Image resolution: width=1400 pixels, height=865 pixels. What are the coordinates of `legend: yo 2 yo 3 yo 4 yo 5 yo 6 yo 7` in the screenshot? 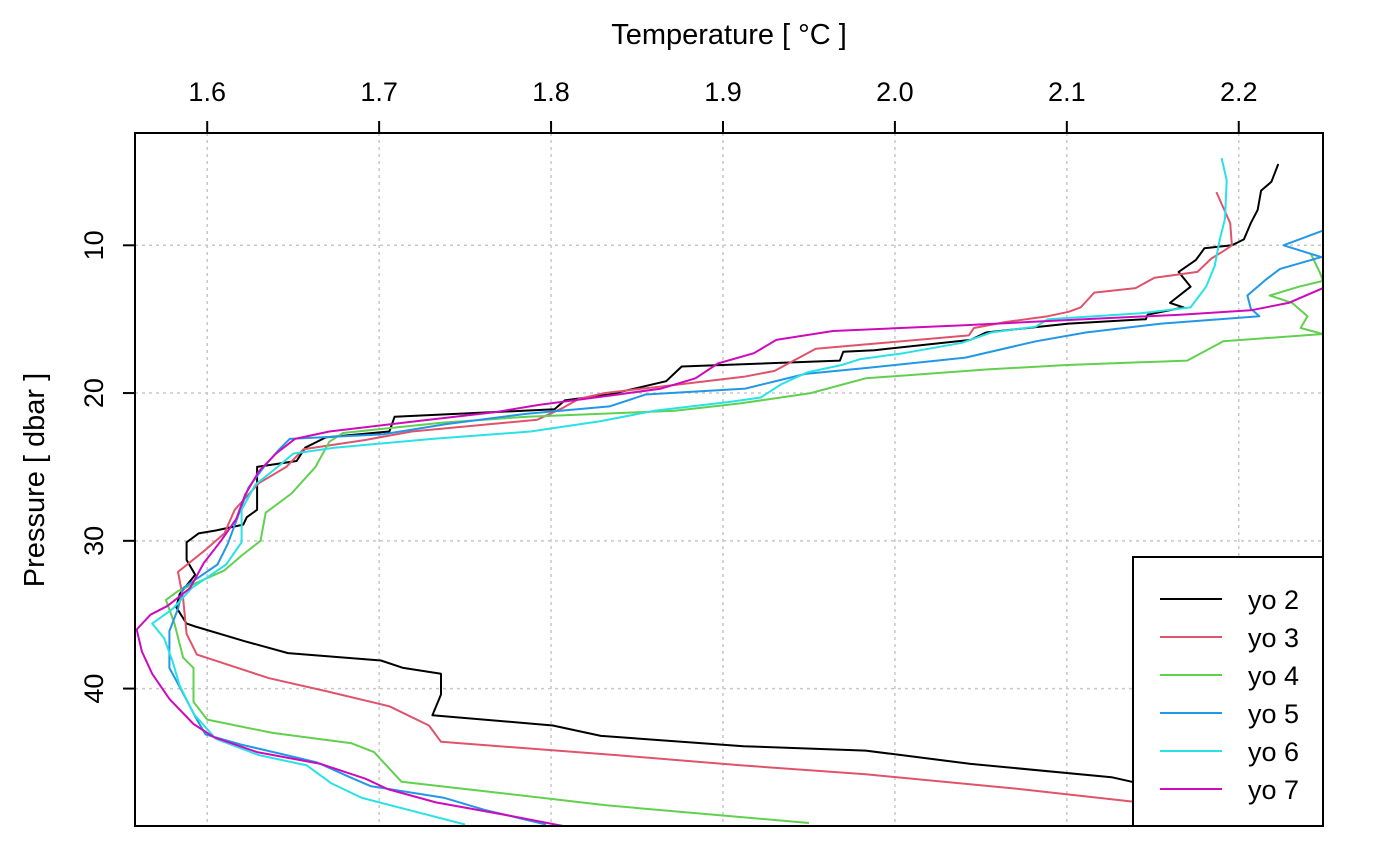 It's located at (1228, 691).